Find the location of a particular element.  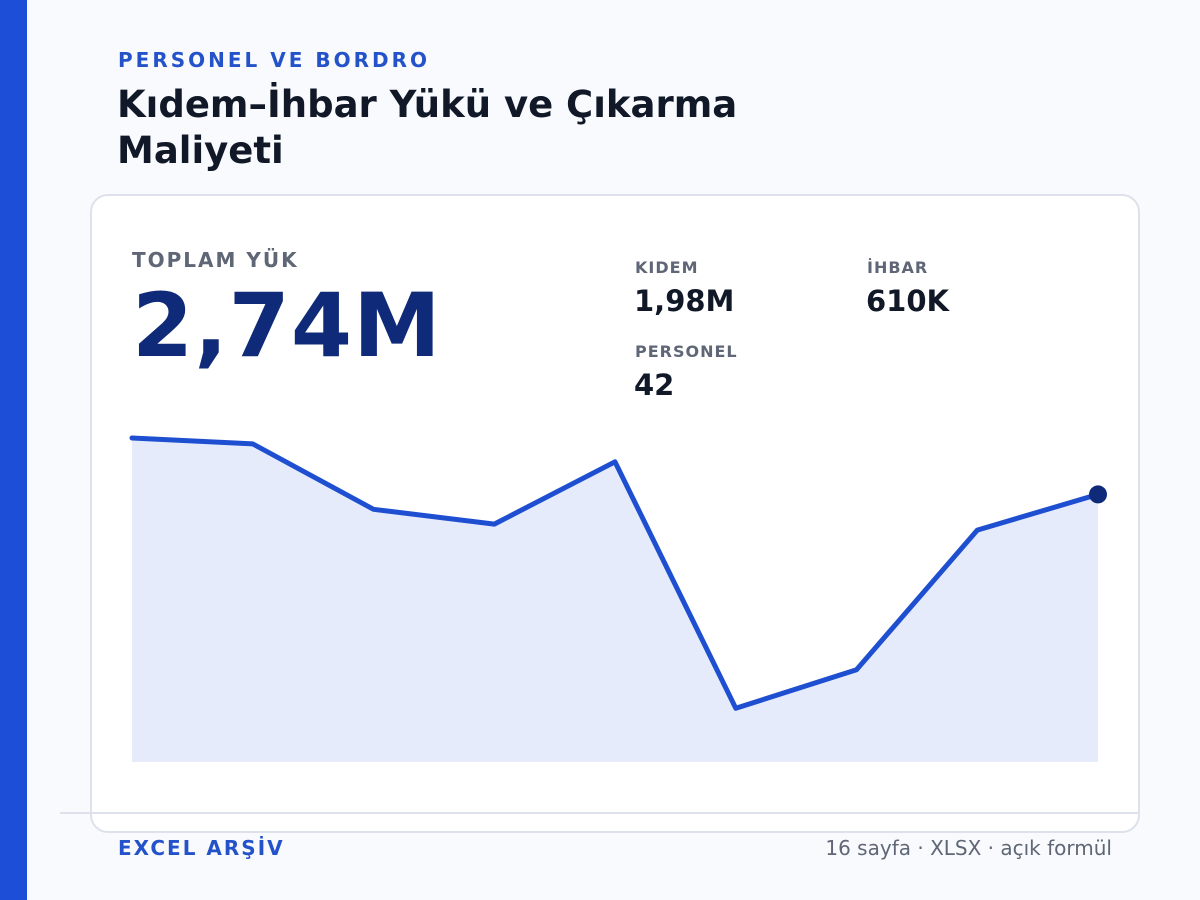

severance-value: 1,98M is located at coordinates (684, 301).